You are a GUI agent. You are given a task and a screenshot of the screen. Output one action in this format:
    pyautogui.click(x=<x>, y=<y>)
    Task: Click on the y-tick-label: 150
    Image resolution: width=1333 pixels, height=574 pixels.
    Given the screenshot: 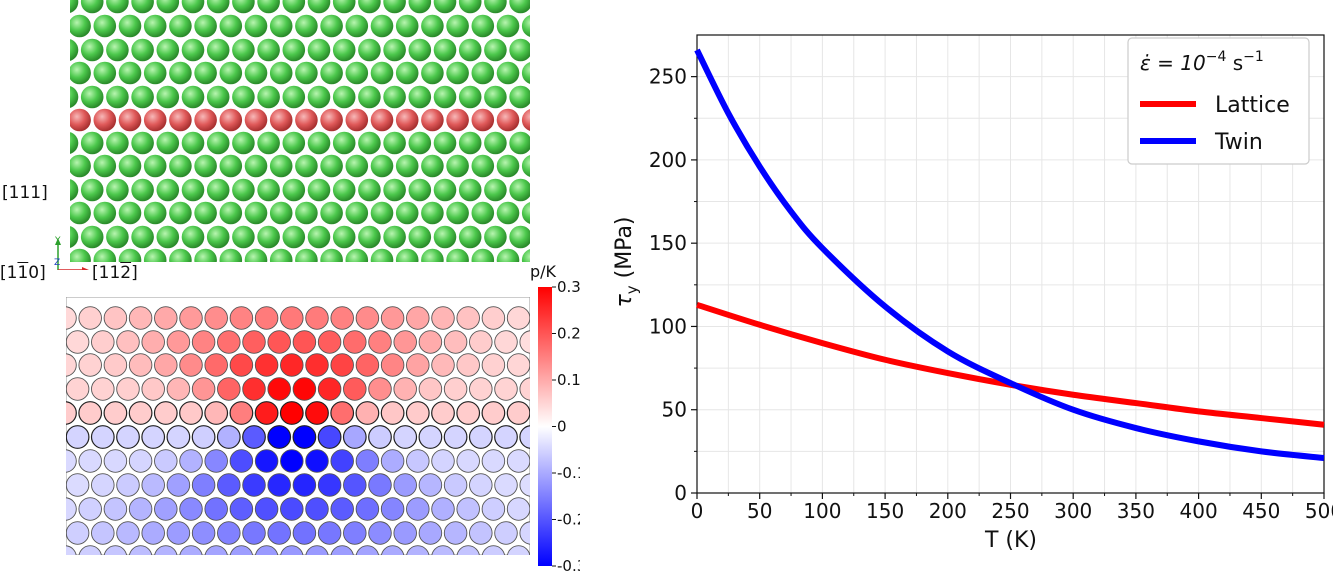 What is the action you would take?
    pyautogui.click(x=668, y=243)
    